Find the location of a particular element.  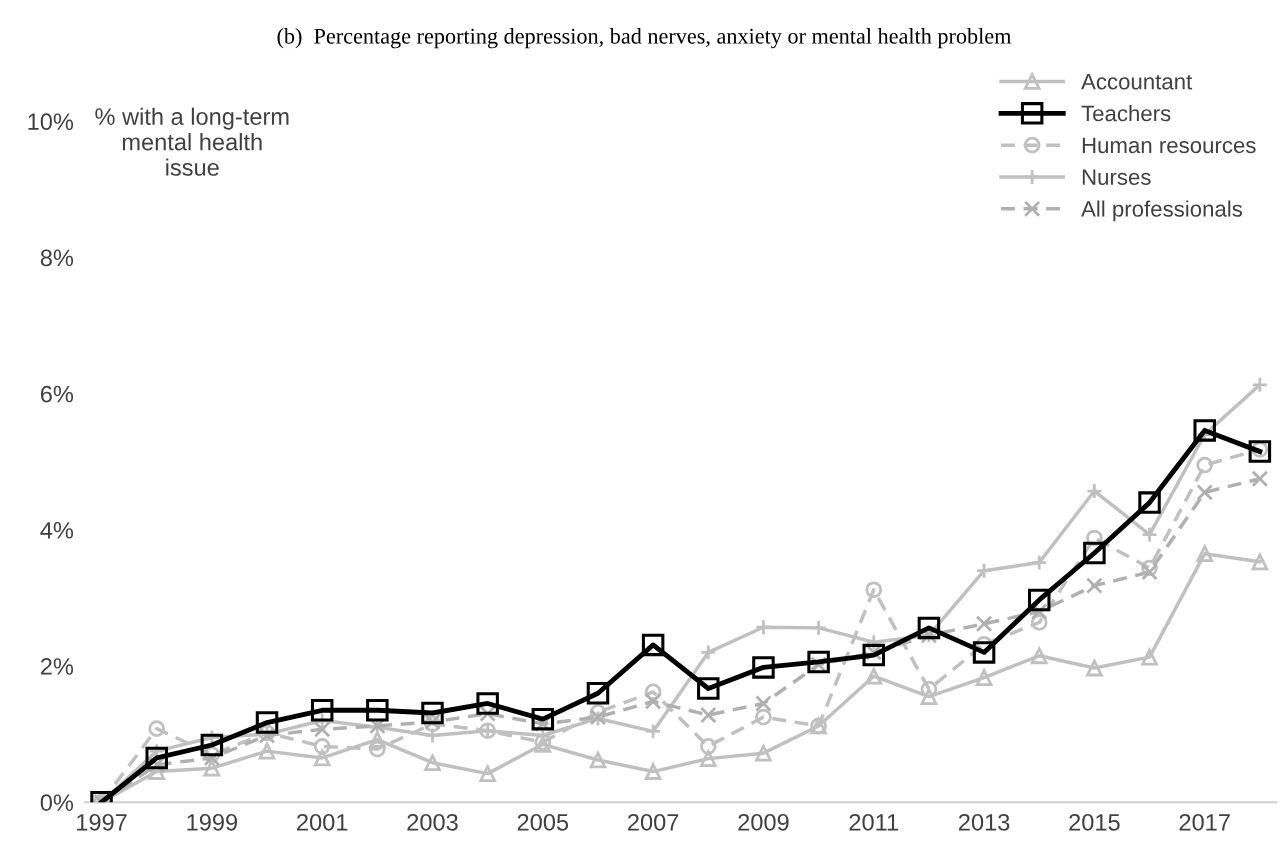

x-tick-label: 2013 is located at coordinates (984, 822).